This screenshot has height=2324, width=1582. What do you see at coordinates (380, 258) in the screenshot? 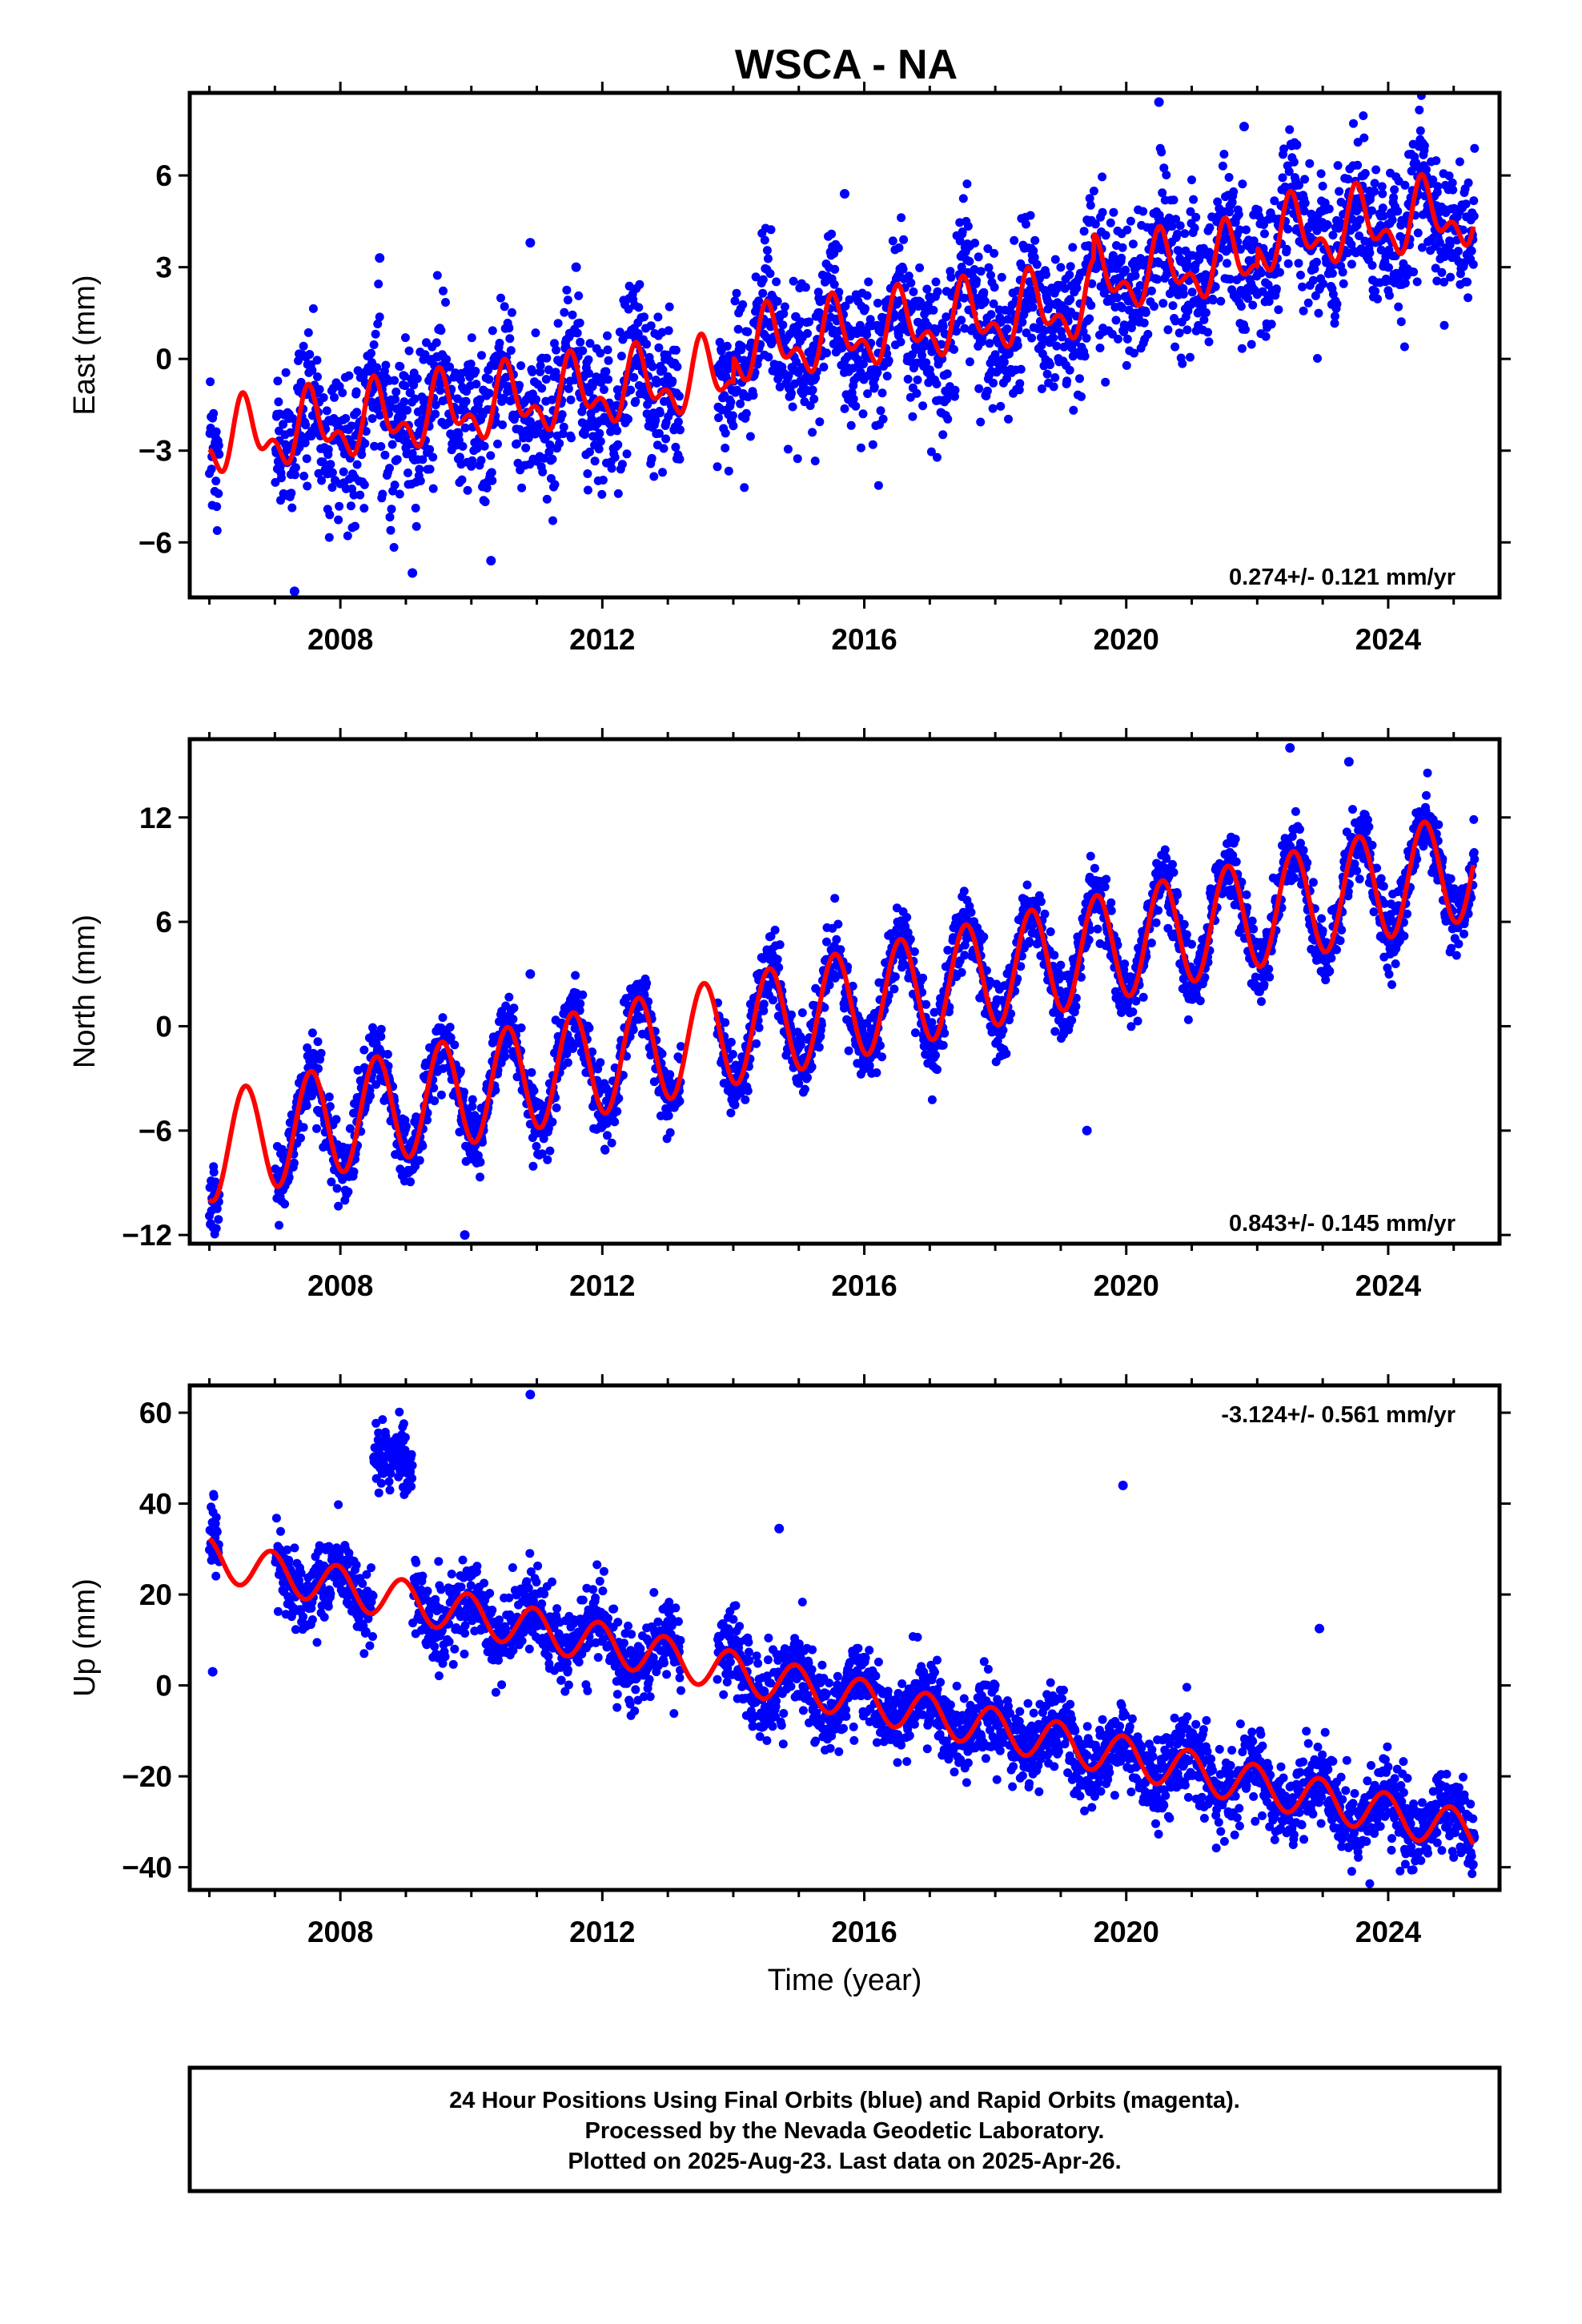
I see `outlier-point` at bounding box center [380, 258].